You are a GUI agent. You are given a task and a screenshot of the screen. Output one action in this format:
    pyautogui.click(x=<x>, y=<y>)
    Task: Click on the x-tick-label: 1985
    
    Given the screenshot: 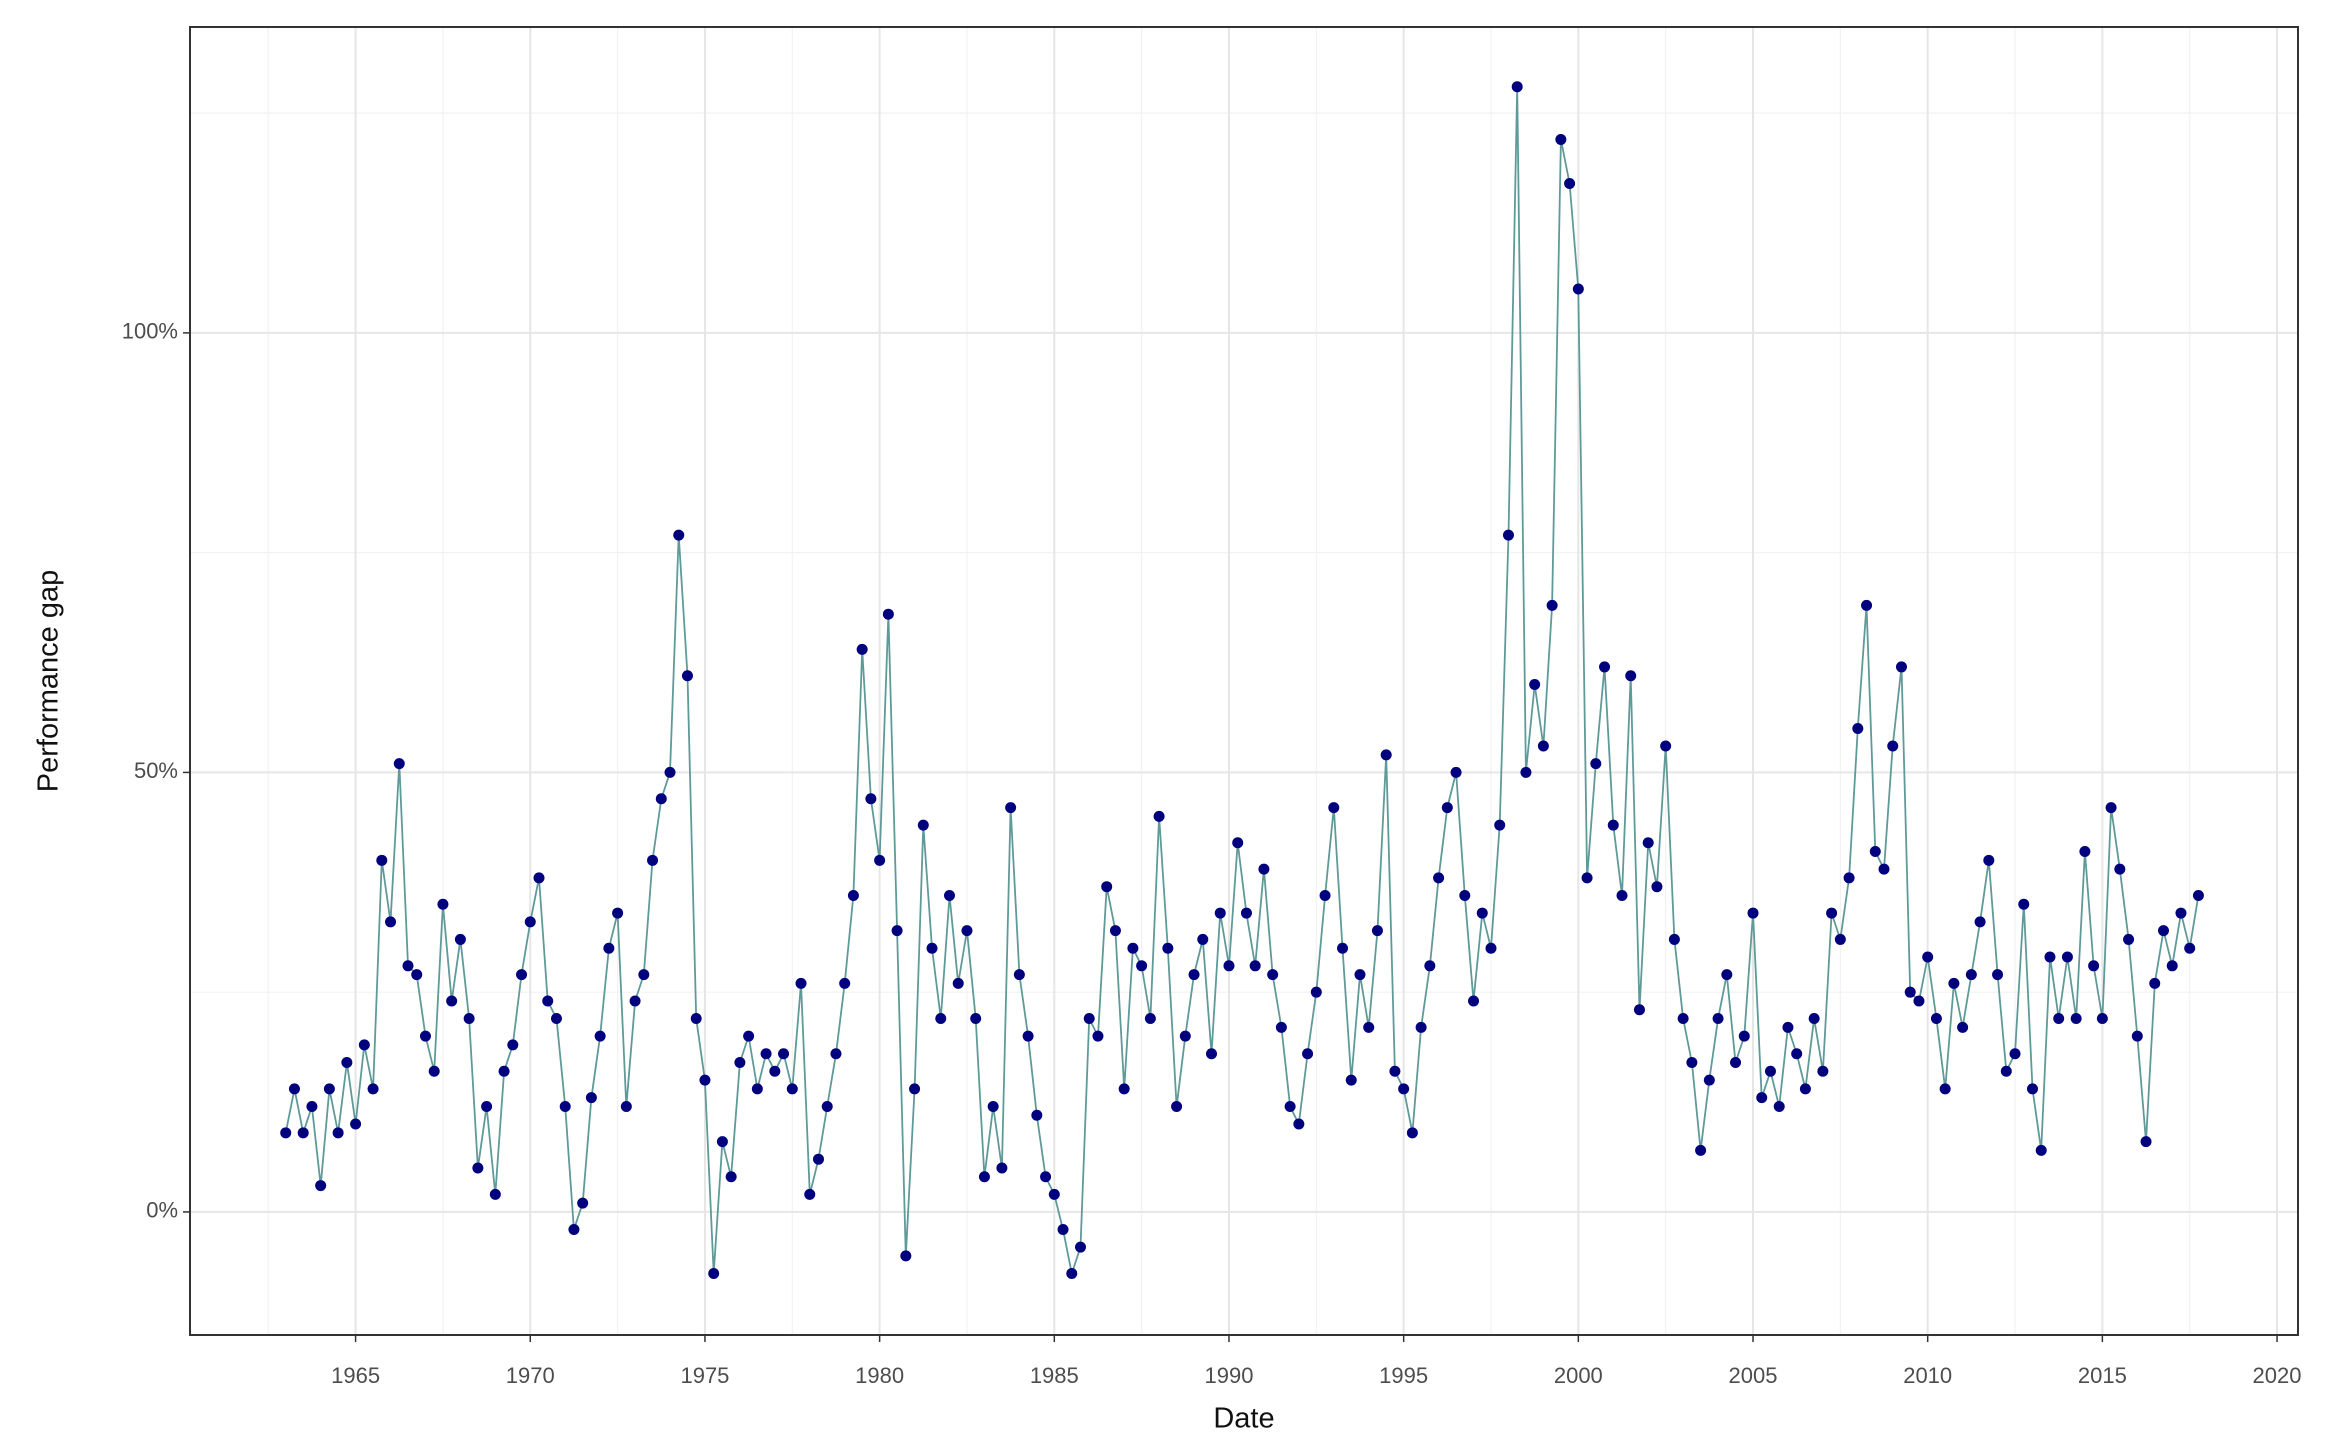 What is the action you would take?
    pyautogui.click(x=1054, y=1375)
    